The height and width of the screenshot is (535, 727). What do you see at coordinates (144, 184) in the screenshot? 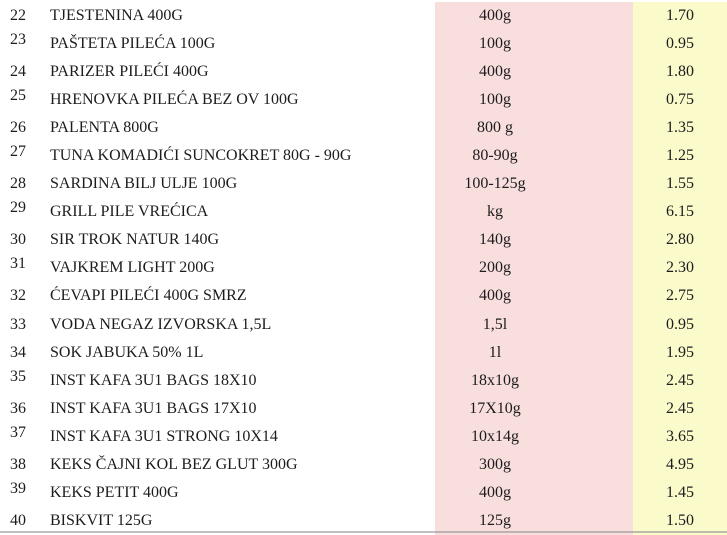
I see `product-name: SARDINA BILJ ULJE 100G` at bounding box center [144, 184].